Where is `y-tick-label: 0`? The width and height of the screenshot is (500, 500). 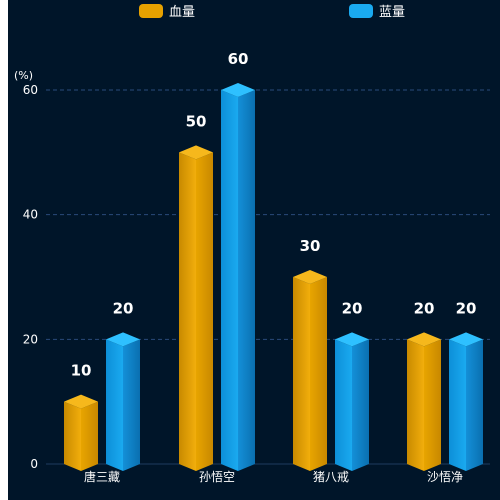 y-tick-label: 0 is located at coordinates (34, 464).